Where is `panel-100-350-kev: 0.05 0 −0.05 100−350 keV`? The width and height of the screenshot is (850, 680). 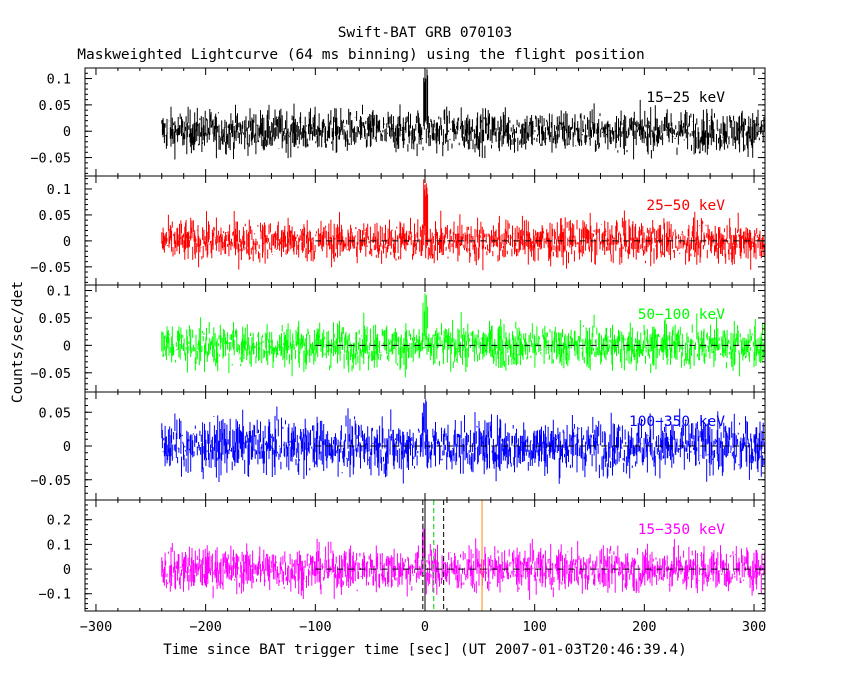 panel-100-350-kev: 0.05 0 −0.05 100−350 keV is located at coordinates (398, 446).